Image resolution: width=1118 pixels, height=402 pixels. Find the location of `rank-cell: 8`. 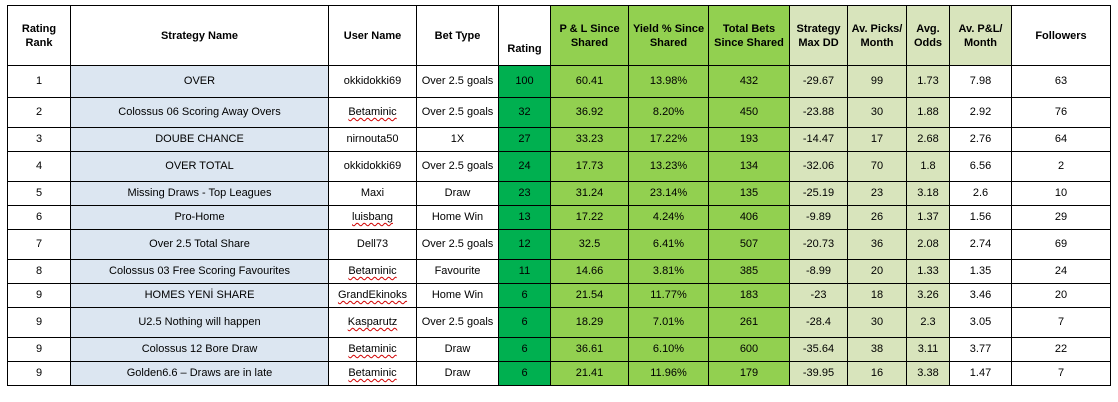

rank-cell: 8 is located at coordinates (39, 271).